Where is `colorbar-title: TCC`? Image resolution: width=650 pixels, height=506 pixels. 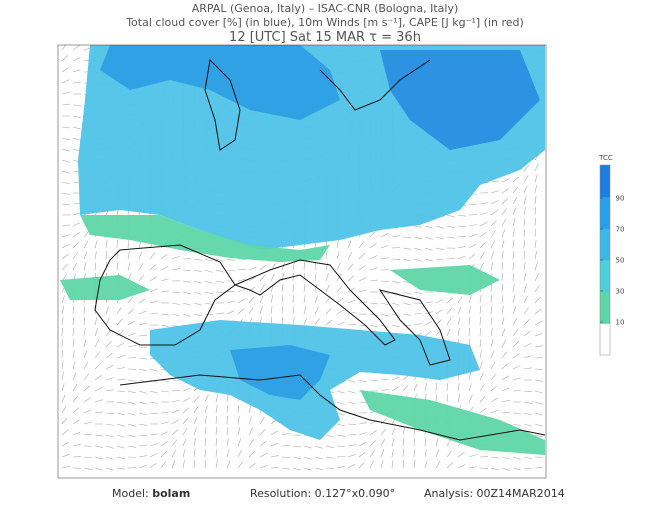
colorbar-title: TCC is located at coordinates (605, 158).